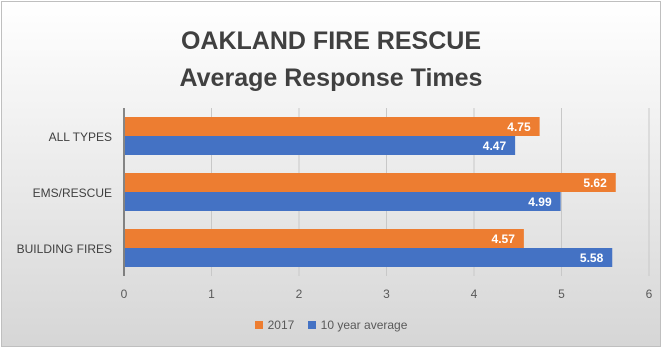 The image size is (662, 348). Describe the element at coordinates (331, 78) in the screenshot. I see `chart-subtitle: Average Response Times` at that location.